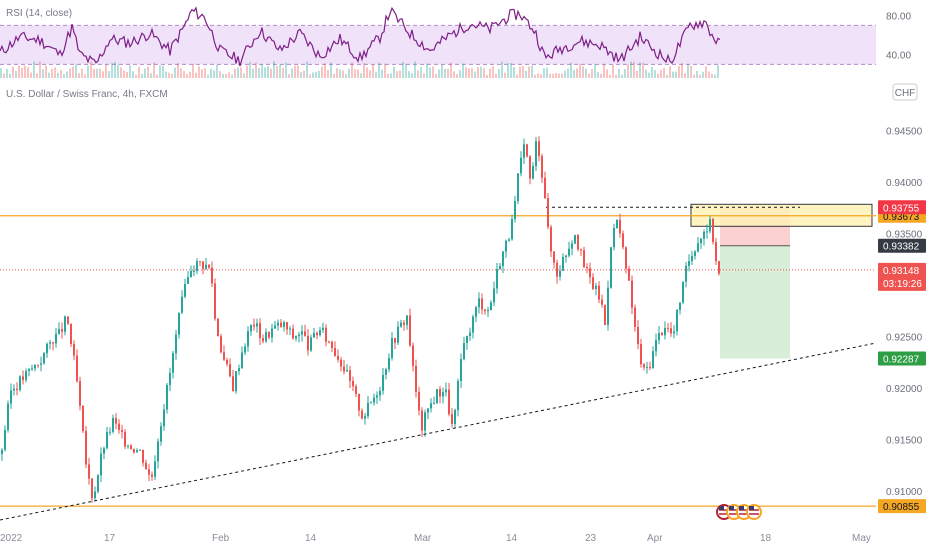 The image size is (932, 550). What do you see at coordinates (861, 538) in the screenshot?
I see `time-tick-label: May` at bounding box center [861, 538].